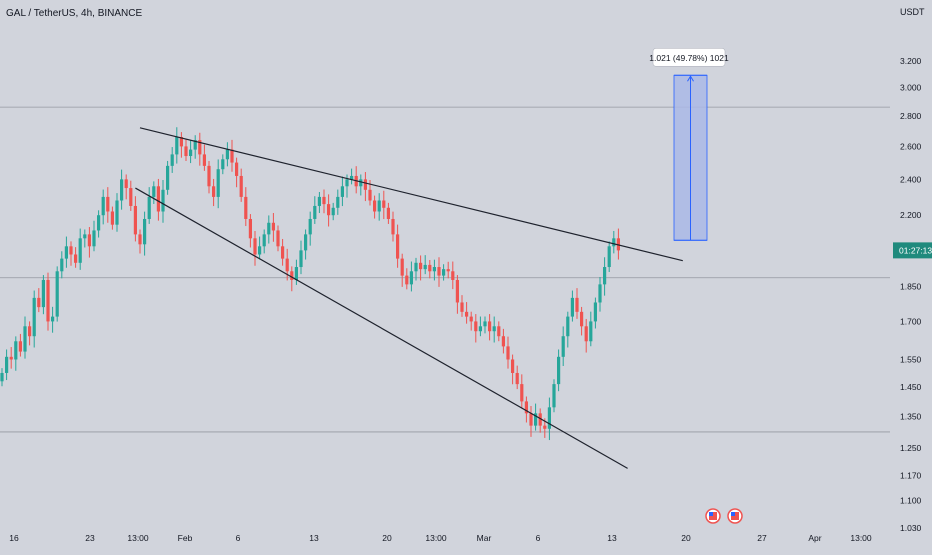 The height and width of the screenshot is (555, 932). I want to click on price-tick-label: 1.100, so click(911, 501).